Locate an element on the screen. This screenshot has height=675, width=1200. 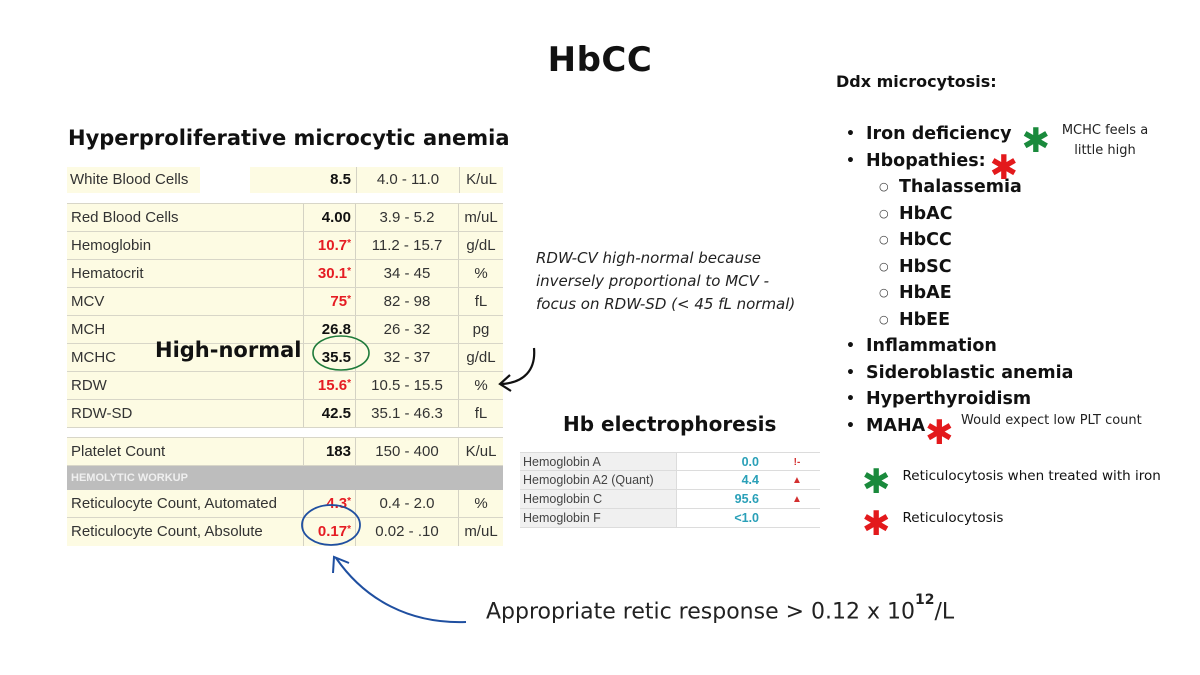
lab-row-mchc: MCHC 35.5 32 - 37 g/dL is located at coordinates (285, 358).